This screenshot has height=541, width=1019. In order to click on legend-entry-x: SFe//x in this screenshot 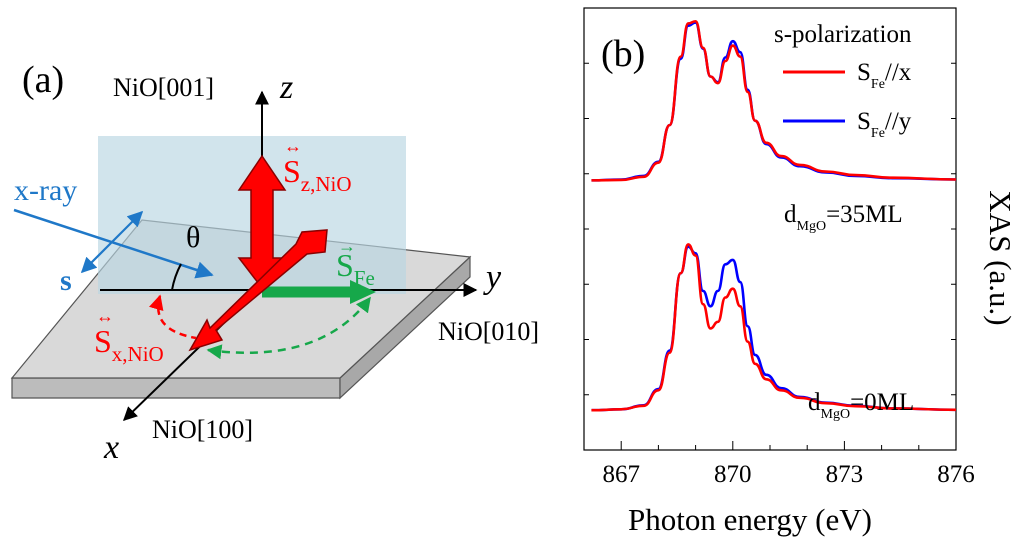, I will do `click(884, 75)`.